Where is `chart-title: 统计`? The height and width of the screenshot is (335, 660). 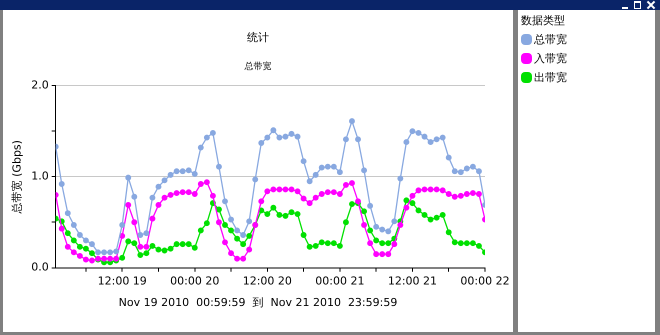 chart-title: 统计 is located at coordinates (258, 37).